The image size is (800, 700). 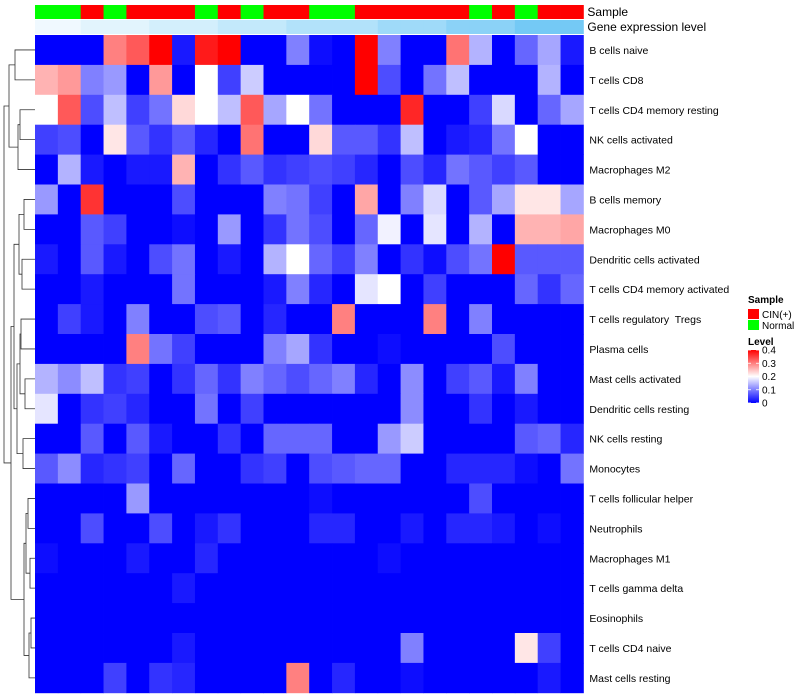 What do you see at coordinates (659, 290) in the screenshot?
I see `row-label: T cells CD4 memory activated` at bounding box center [659, 290].